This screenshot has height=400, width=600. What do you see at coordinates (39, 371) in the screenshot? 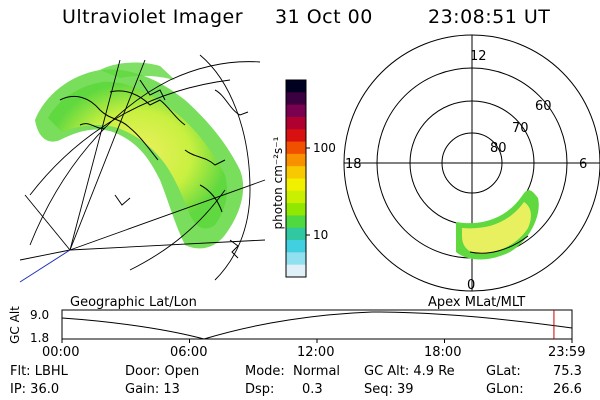
I see `info-filter: Flt: LBHL` at bounding box center [39, 371].